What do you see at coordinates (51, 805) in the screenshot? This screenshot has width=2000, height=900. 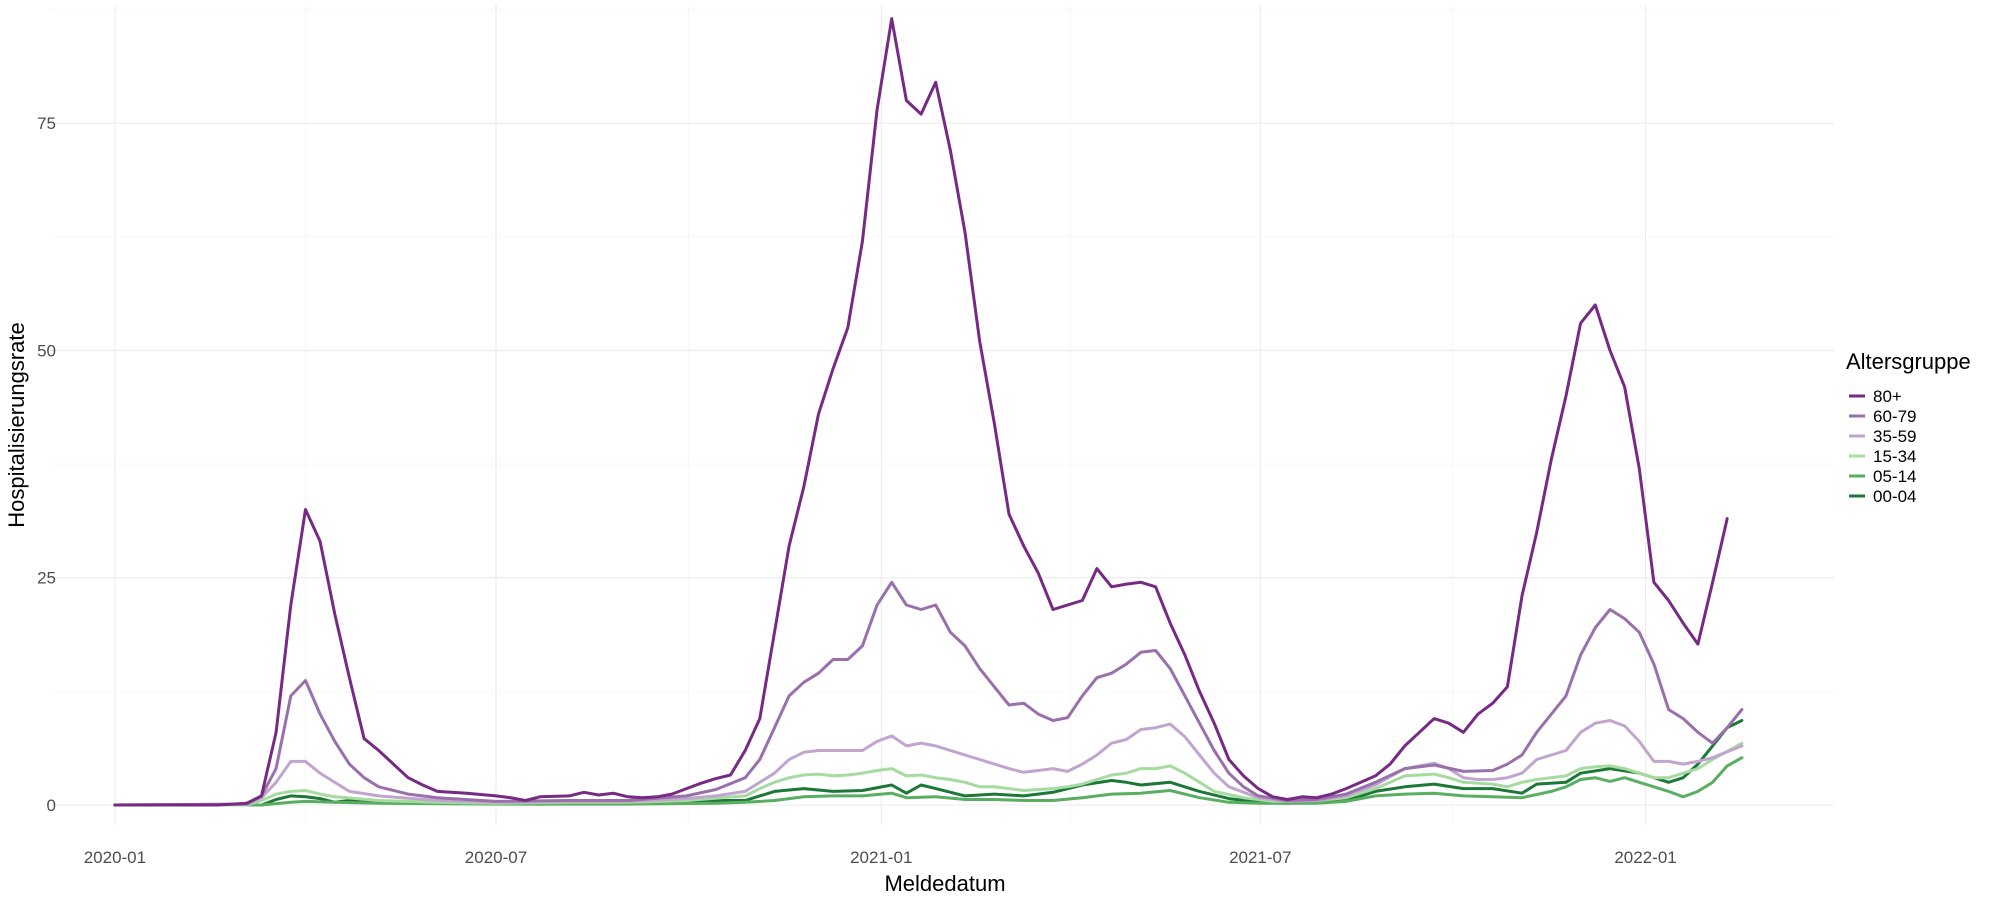 I see `y-tick-label: 0` at bounding box center [51, 805].